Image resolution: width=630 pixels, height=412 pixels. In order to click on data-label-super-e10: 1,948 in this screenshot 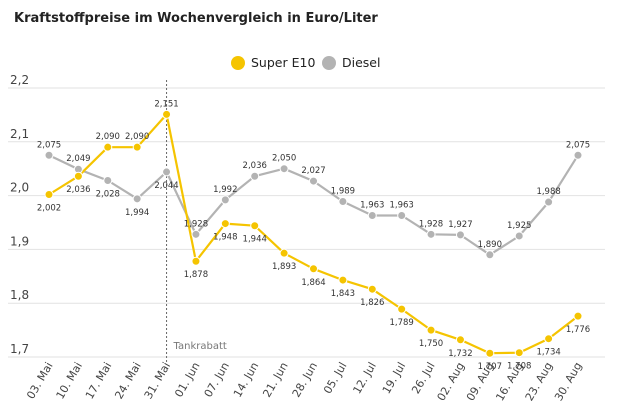, I will do `click(225, 238)`.